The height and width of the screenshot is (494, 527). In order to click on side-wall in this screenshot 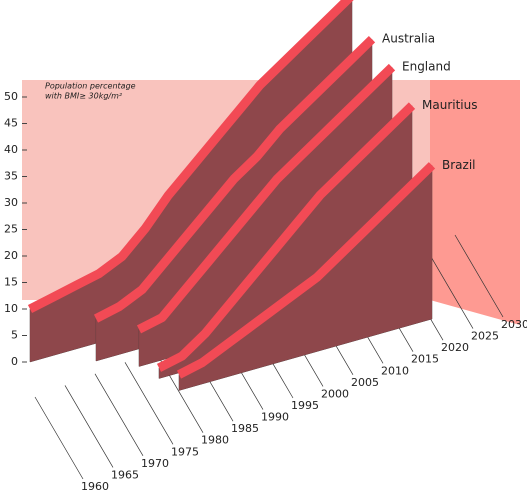, I will do `click(475, 202)`.